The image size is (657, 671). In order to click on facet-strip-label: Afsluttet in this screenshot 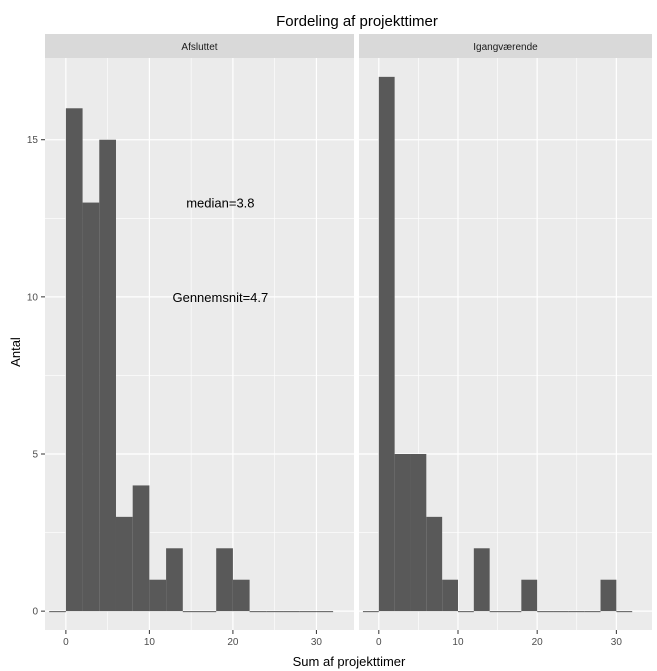, I will do `click(199, 47)`.